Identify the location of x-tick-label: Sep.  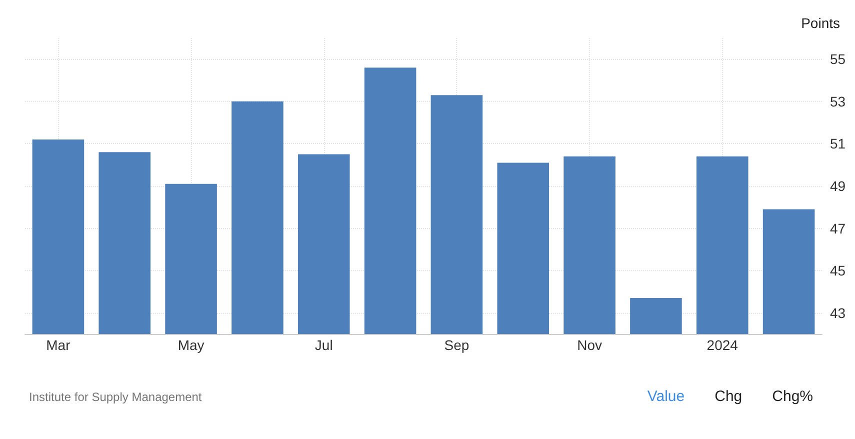
(457, 345).